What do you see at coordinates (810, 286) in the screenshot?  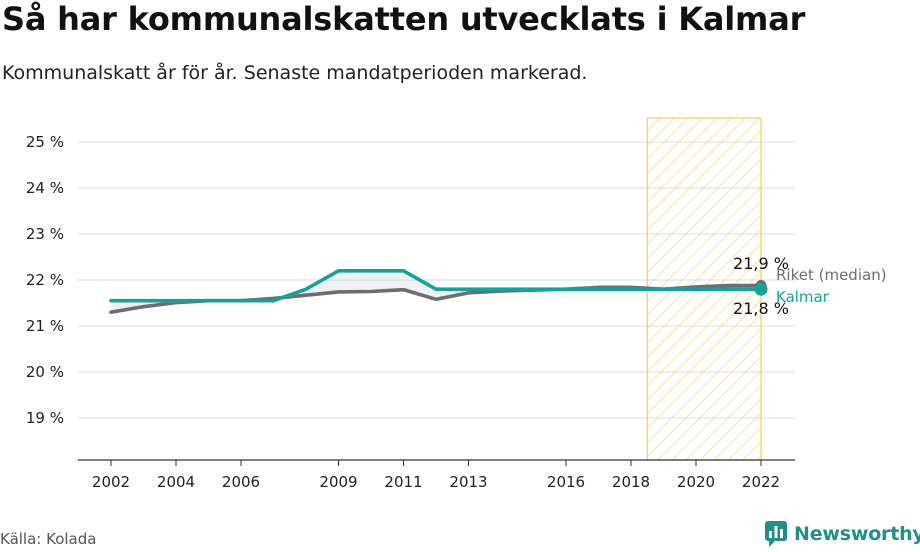 I see `end-labels: Riket (median) Kalmar 21,9 % 21,8 %` at bounding box center [810, 286].